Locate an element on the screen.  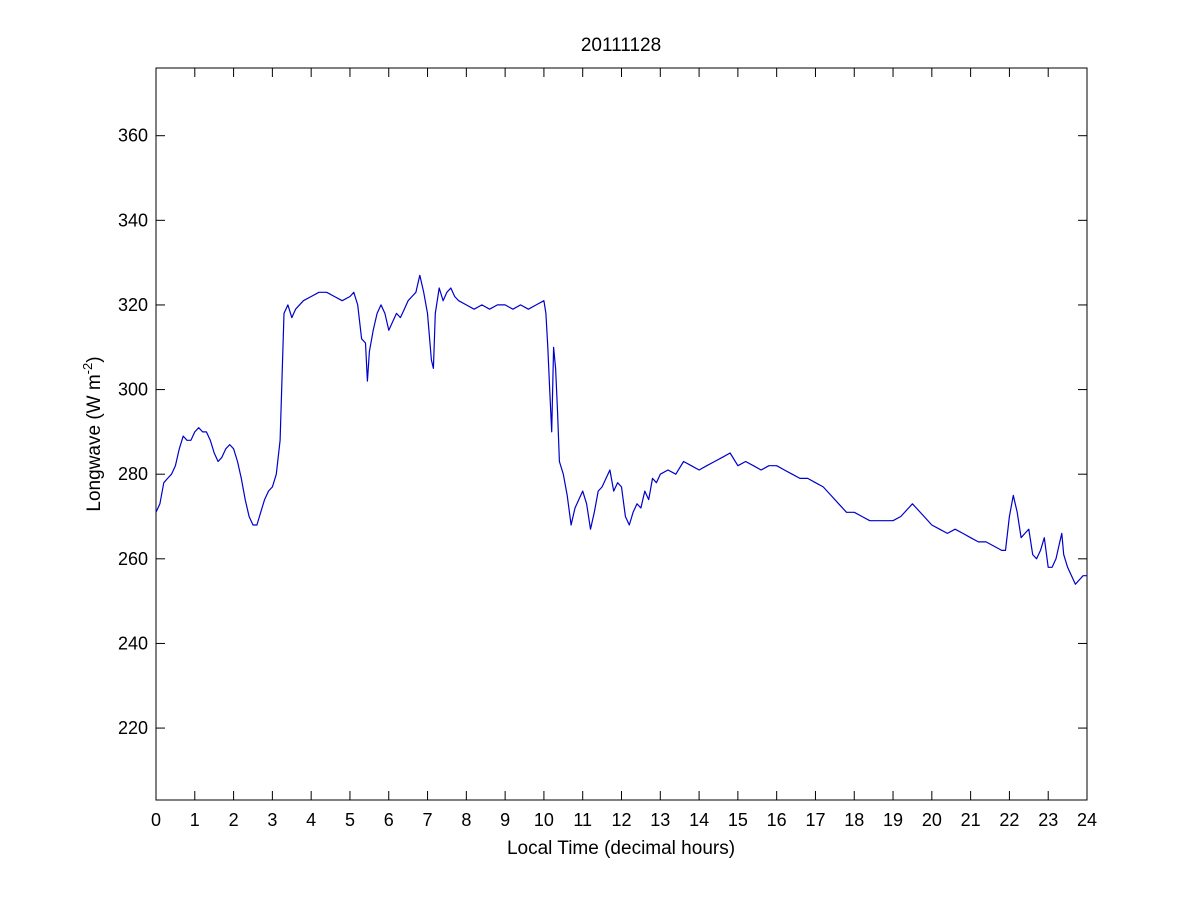
x-tick-label-20: 20 is located at coordinates (932, 820).